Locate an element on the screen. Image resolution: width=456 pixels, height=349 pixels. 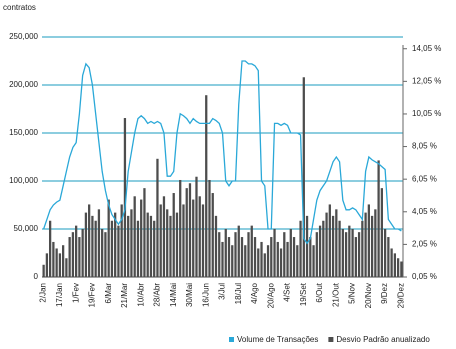
y-axis-label: contratos is located at coordinates (19, 7).